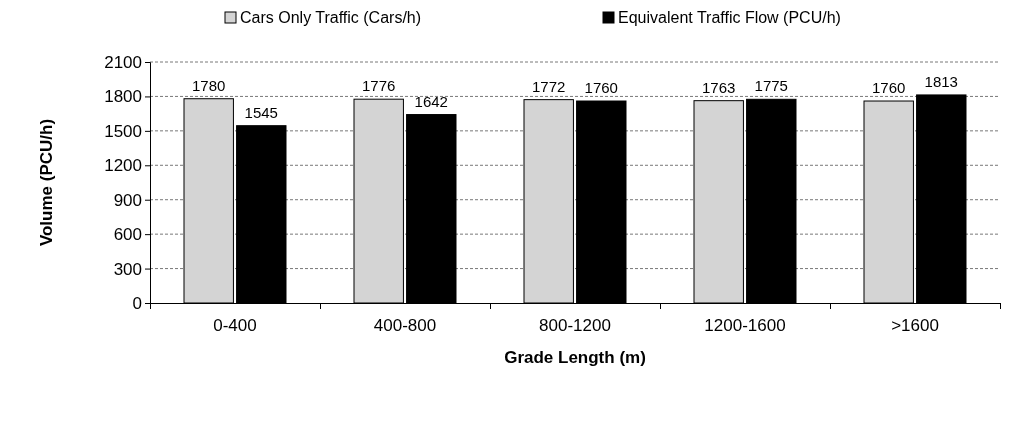 Image resolution: width=1021 pixels, height=443 pixels. I want to click on y-tick-label: 2100, so click(123, 62).